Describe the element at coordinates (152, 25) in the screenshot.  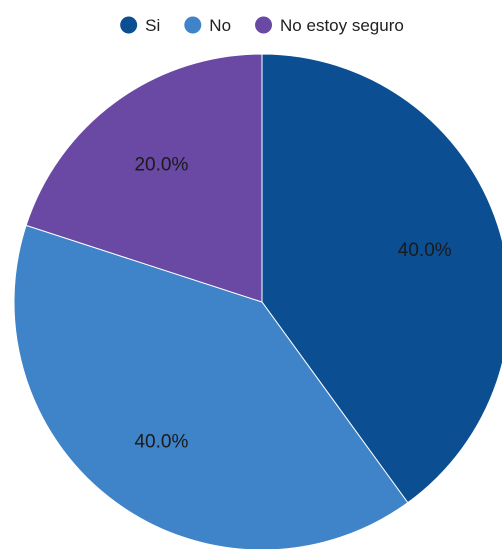
I see `legend-label: Si` at that location.